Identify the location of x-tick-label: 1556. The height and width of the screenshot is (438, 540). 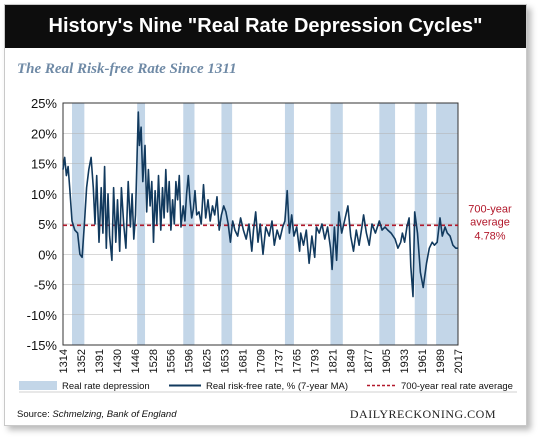
(172, 361).